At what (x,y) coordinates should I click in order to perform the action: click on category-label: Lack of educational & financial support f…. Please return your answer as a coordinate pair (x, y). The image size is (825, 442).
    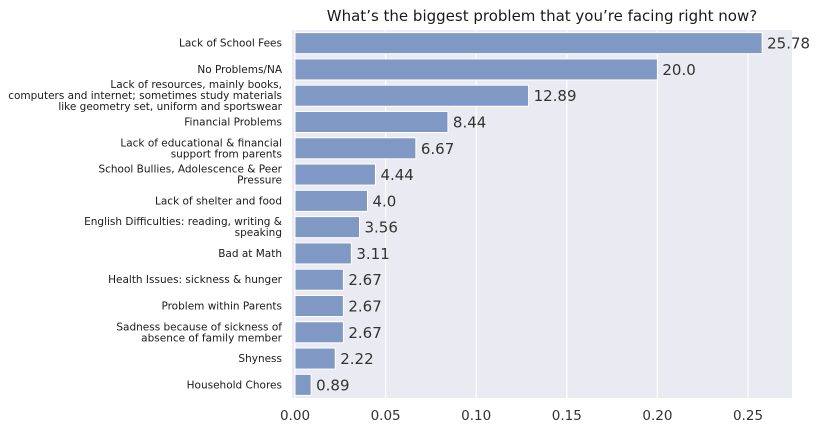
    Looking at the image, I should click on (201, 148).